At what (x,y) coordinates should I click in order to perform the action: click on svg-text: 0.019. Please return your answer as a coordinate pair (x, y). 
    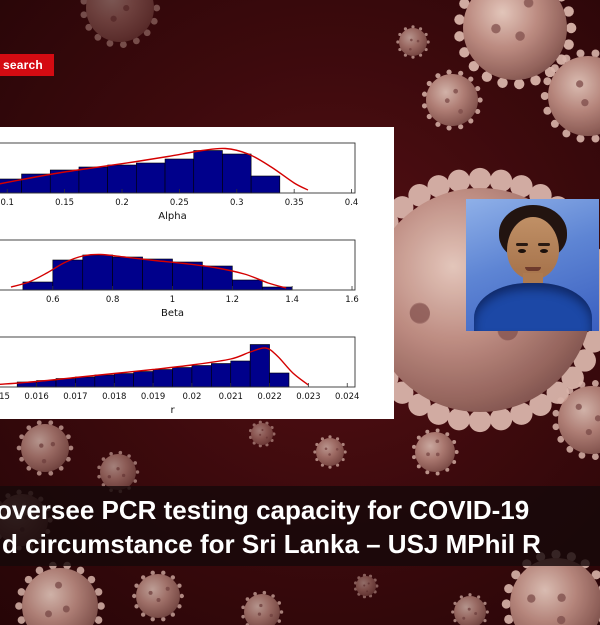
    Looking at the image, I should click on (153, 397).